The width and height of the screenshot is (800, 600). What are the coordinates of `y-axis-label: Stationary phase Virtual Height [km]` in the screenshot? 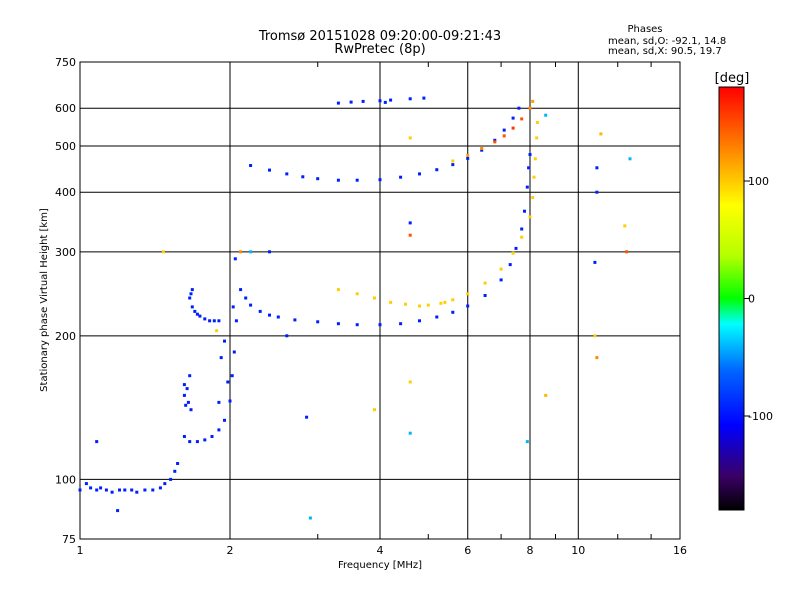 It's located at (44, 300).